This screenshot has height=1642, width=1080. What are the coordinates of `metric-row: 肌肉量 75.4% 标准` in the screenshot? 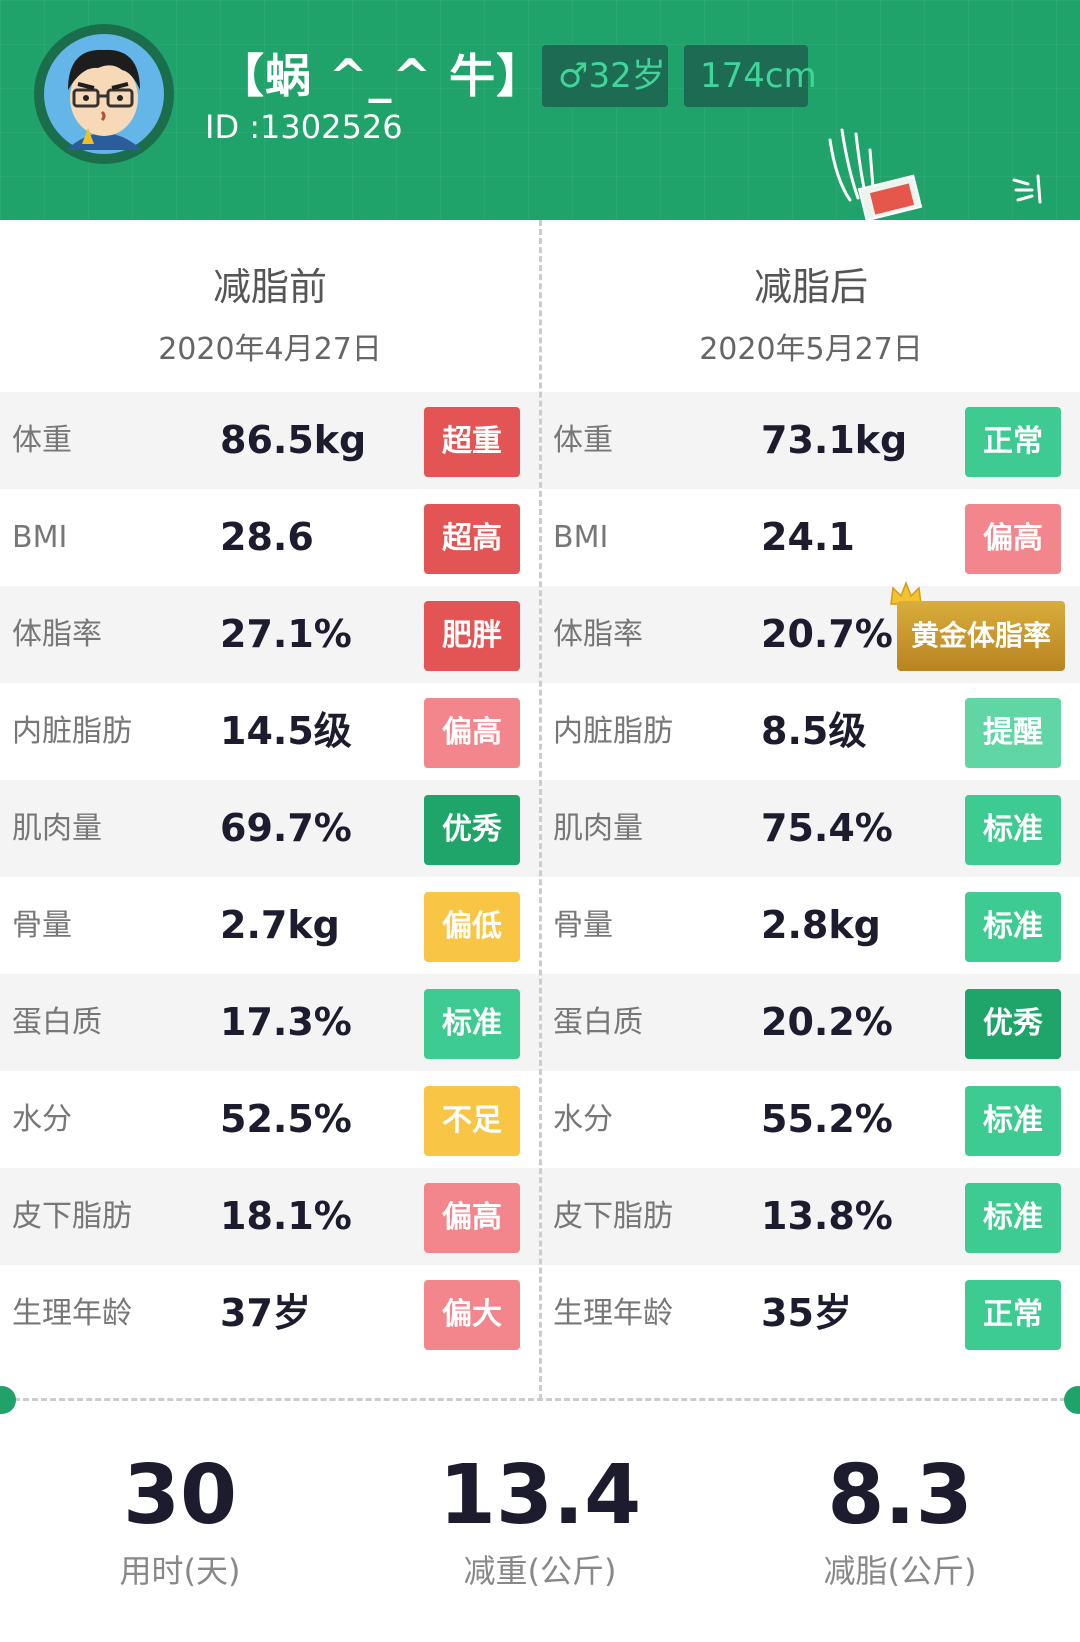 It's located at (810, 828).